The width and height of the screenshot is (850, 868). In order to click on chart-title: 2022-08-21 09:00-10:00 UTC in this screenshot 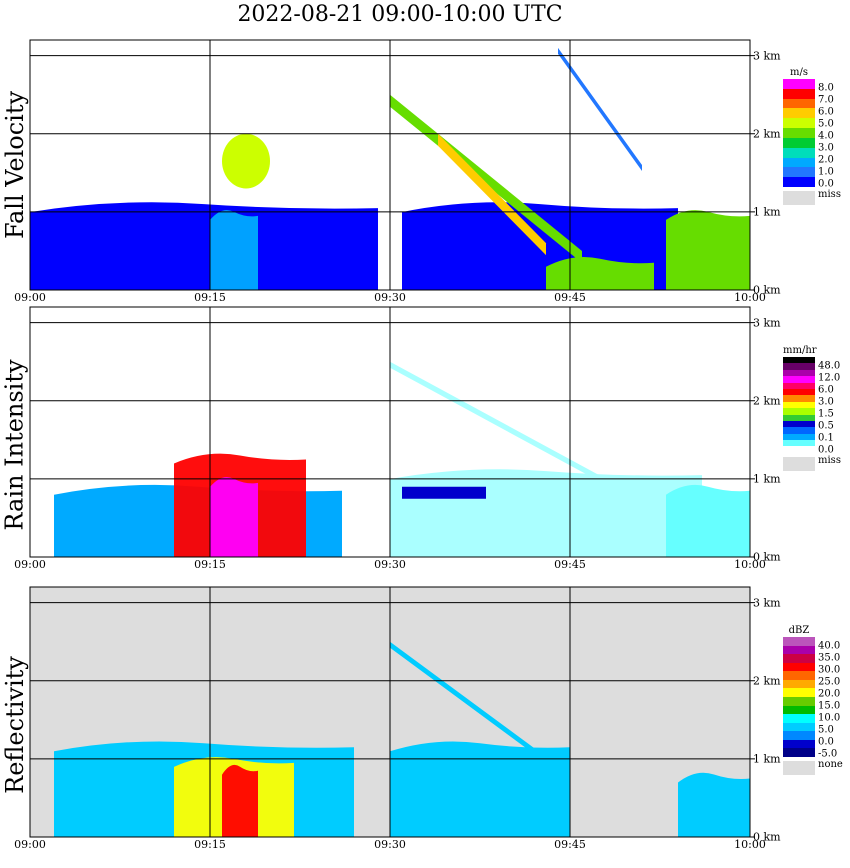, I will do `click(400, 14)`.